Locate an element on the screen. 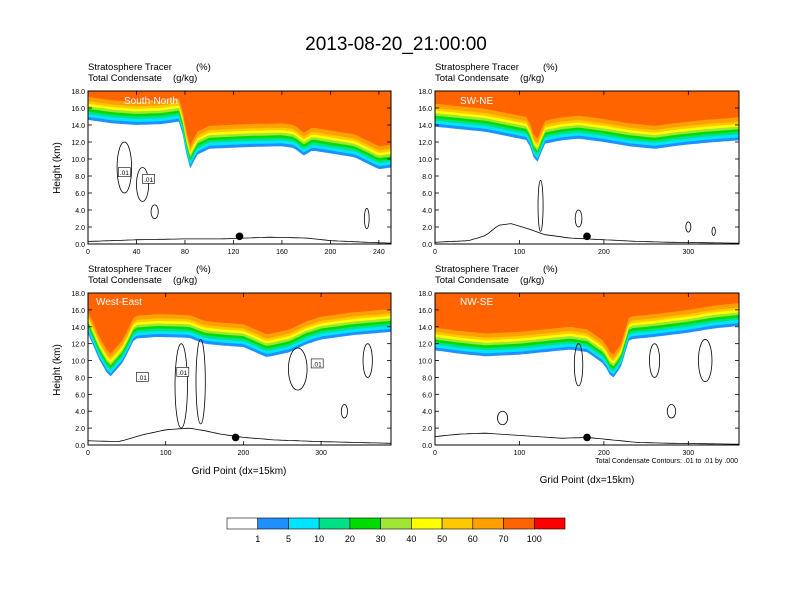  figure-title: 2013-08-20_21:00:00 is located at coordinates (396, 44).